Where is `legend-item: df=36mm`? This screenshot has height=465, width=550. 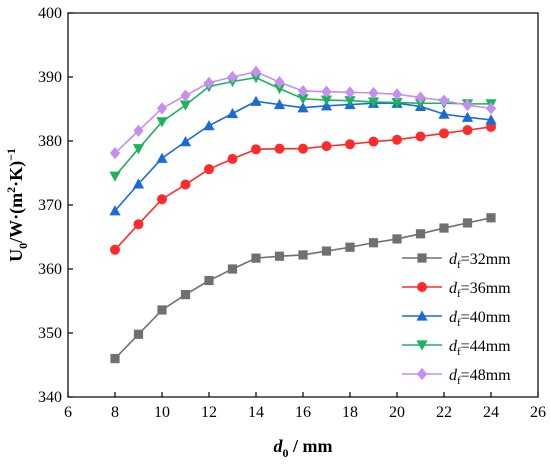
legend-item: df=36mm is located at coordinates (456, 290).